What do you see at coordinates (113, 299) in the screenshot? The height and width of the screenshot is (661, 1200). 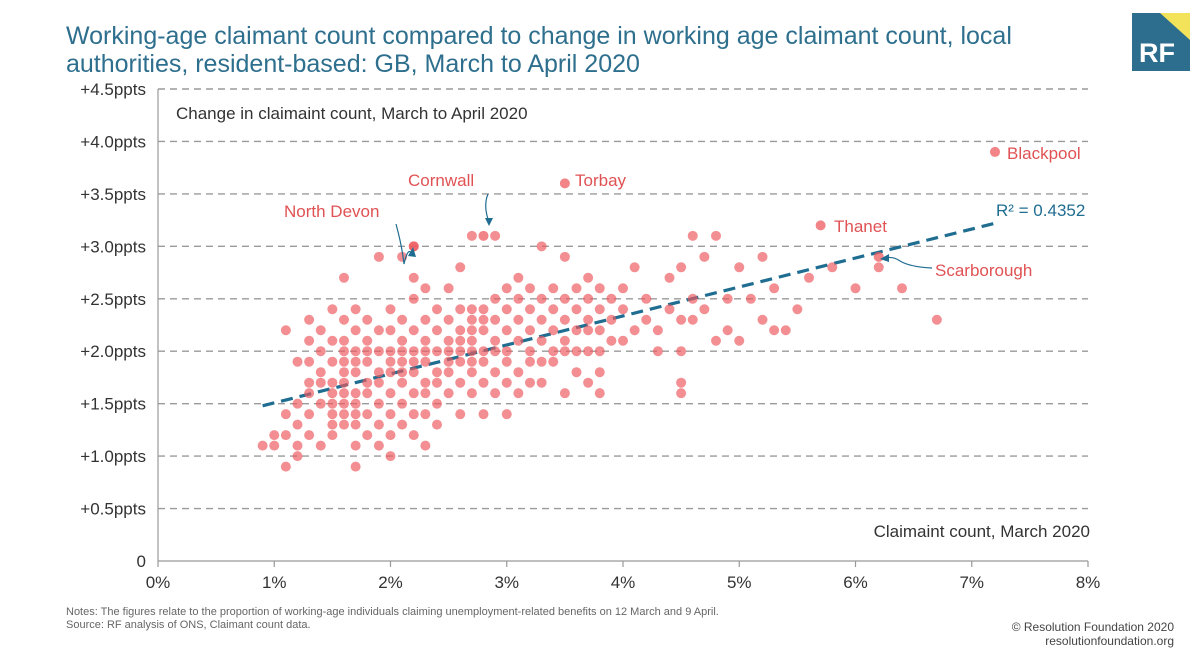 I see `y-tick-label: +2.5ppts` at bounding box center [113, 299].